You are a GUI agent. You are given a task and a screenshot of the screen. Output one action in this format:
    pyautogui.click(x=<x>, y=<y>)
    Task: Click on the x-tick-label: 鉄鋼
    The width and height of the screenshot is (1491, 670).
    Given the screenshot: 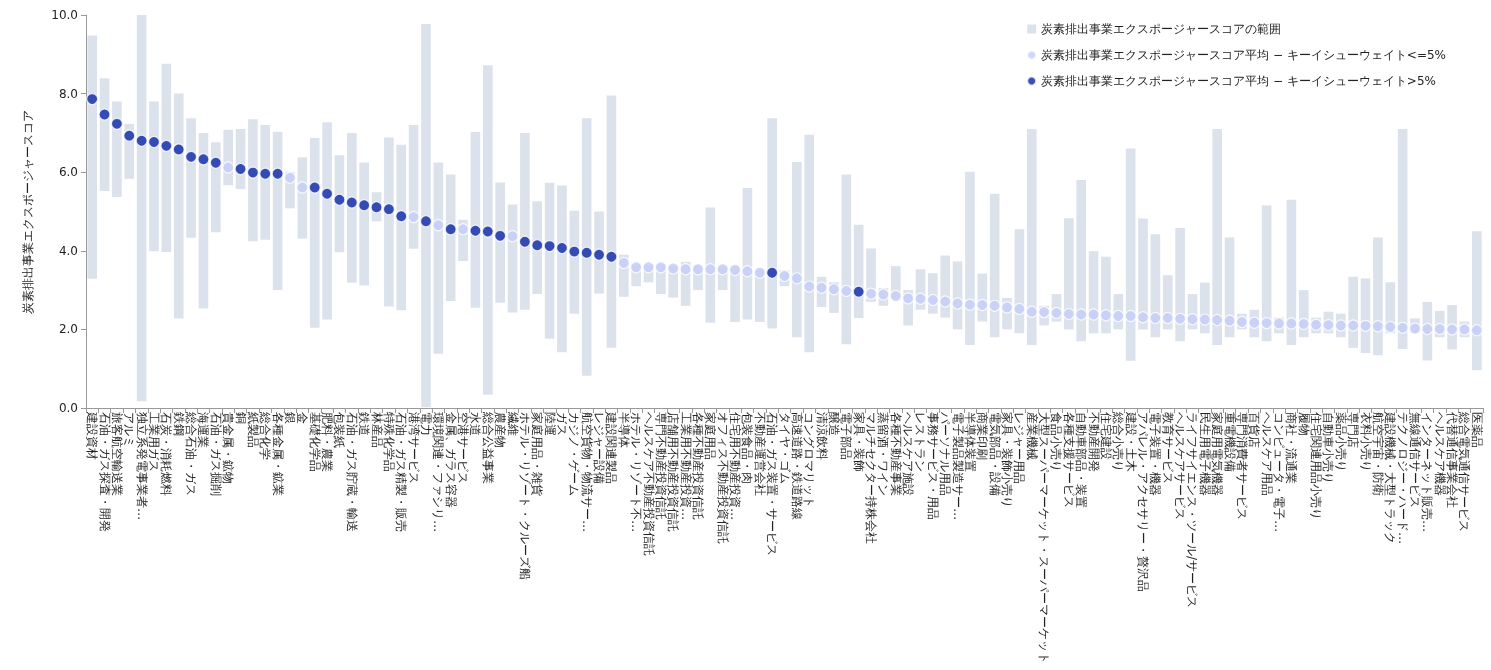 What is the action you would take?
    pyautogui.click(x=178, y=424)
    